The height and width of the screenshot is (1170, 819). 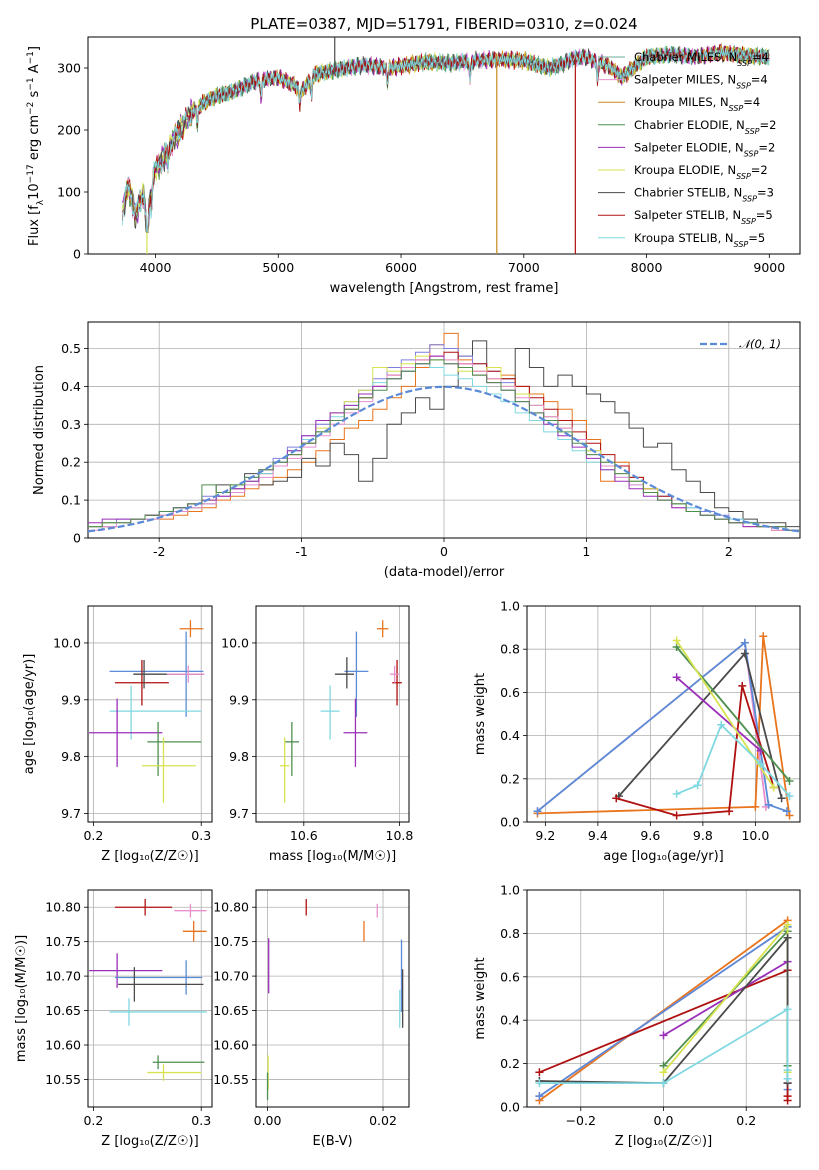 I want to click on age-vs-mass-panel: 10.6 10.8 9.7 9.8 9.9 10.0 mass [log₁₀(M/M☉)], so click(x=317, y=734).